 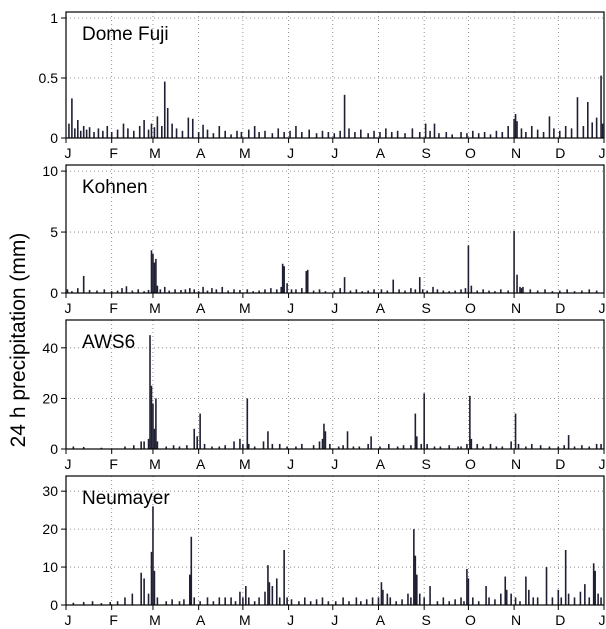 What do you see at coordinates (50, 348) in the screenshot?
I see `y-tick-label: 40` at bounding box center [50, 348].